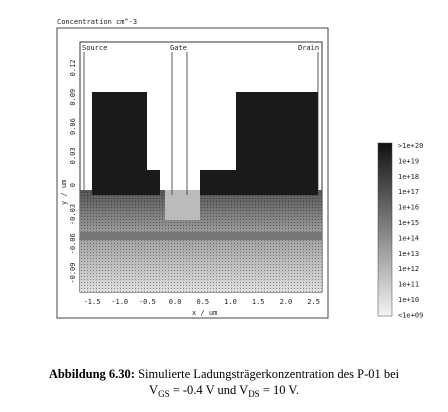  What do you see at coordinates (92, 374) in the screenshot?
I see `caption-label: Abbildung 6.30:` at bounding box center [92, 374].